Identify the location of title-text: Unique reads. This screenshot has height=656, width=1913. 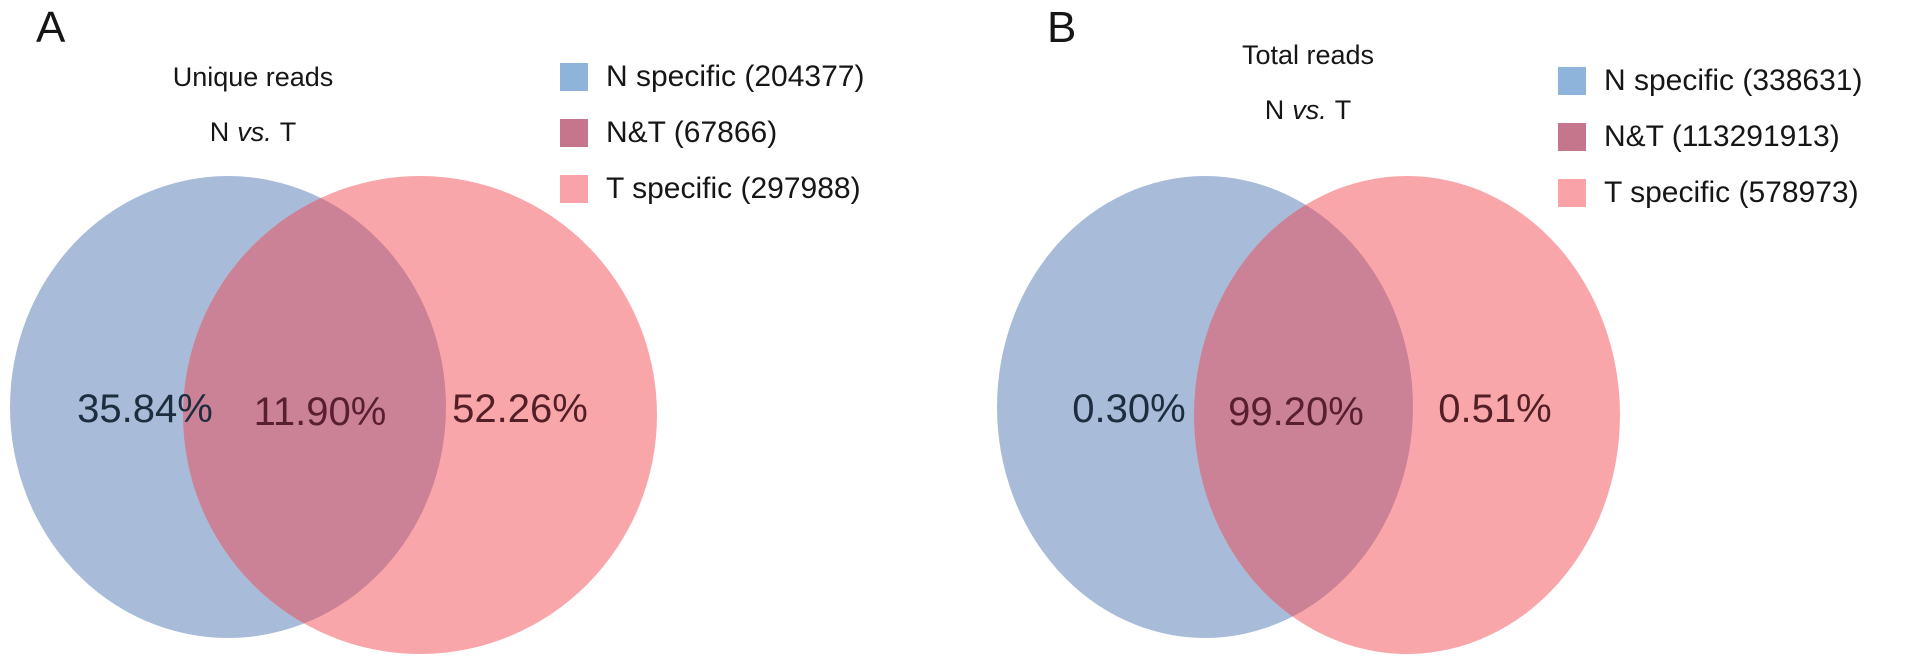
(253, 77).